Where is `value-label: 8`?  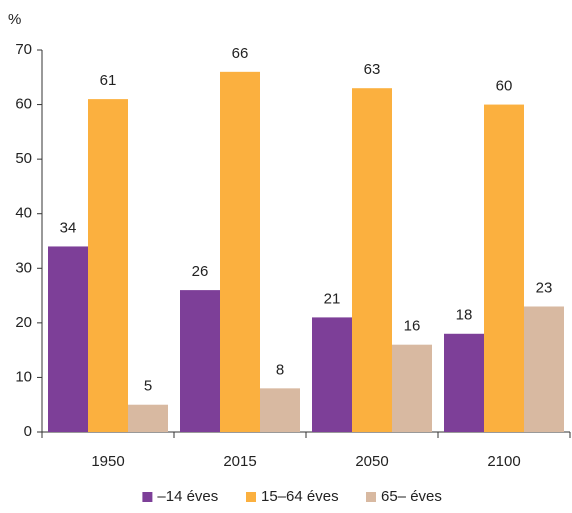 value-label: 8 is located at coordinates (280, 369).